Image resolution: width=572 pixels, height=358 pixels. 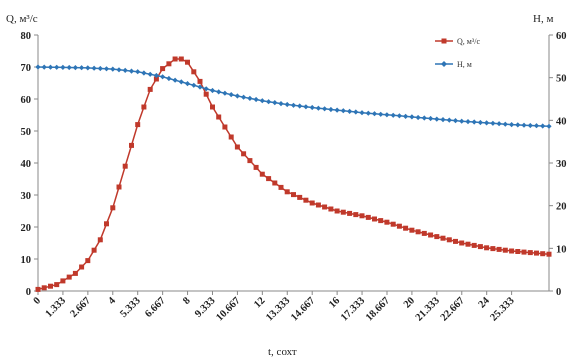 What do you see at coordinates (378, 309) in the screenshot?
I see `x-tick-label: 18.667` at bounding box center [378, 309].